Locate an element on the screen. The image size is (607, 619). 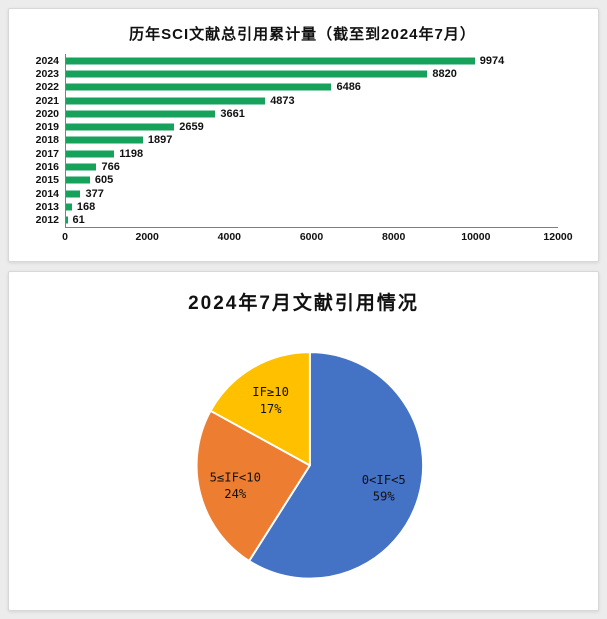
bar-row: 2014 377 is located at coordinates (291, 193).